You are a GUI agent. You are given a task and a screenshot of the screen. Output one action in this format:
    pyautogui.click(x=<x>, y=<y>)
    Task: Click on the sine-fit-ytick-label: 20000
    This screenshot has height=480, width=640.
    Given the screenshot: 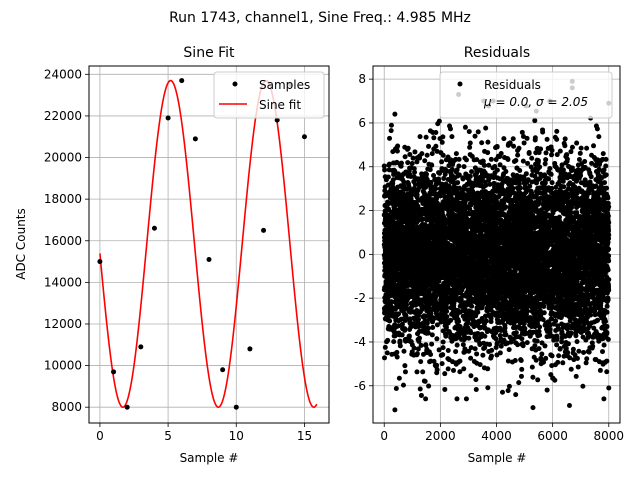 What is the action you would take?
    pyautogui.click(x=63, y=158)
    